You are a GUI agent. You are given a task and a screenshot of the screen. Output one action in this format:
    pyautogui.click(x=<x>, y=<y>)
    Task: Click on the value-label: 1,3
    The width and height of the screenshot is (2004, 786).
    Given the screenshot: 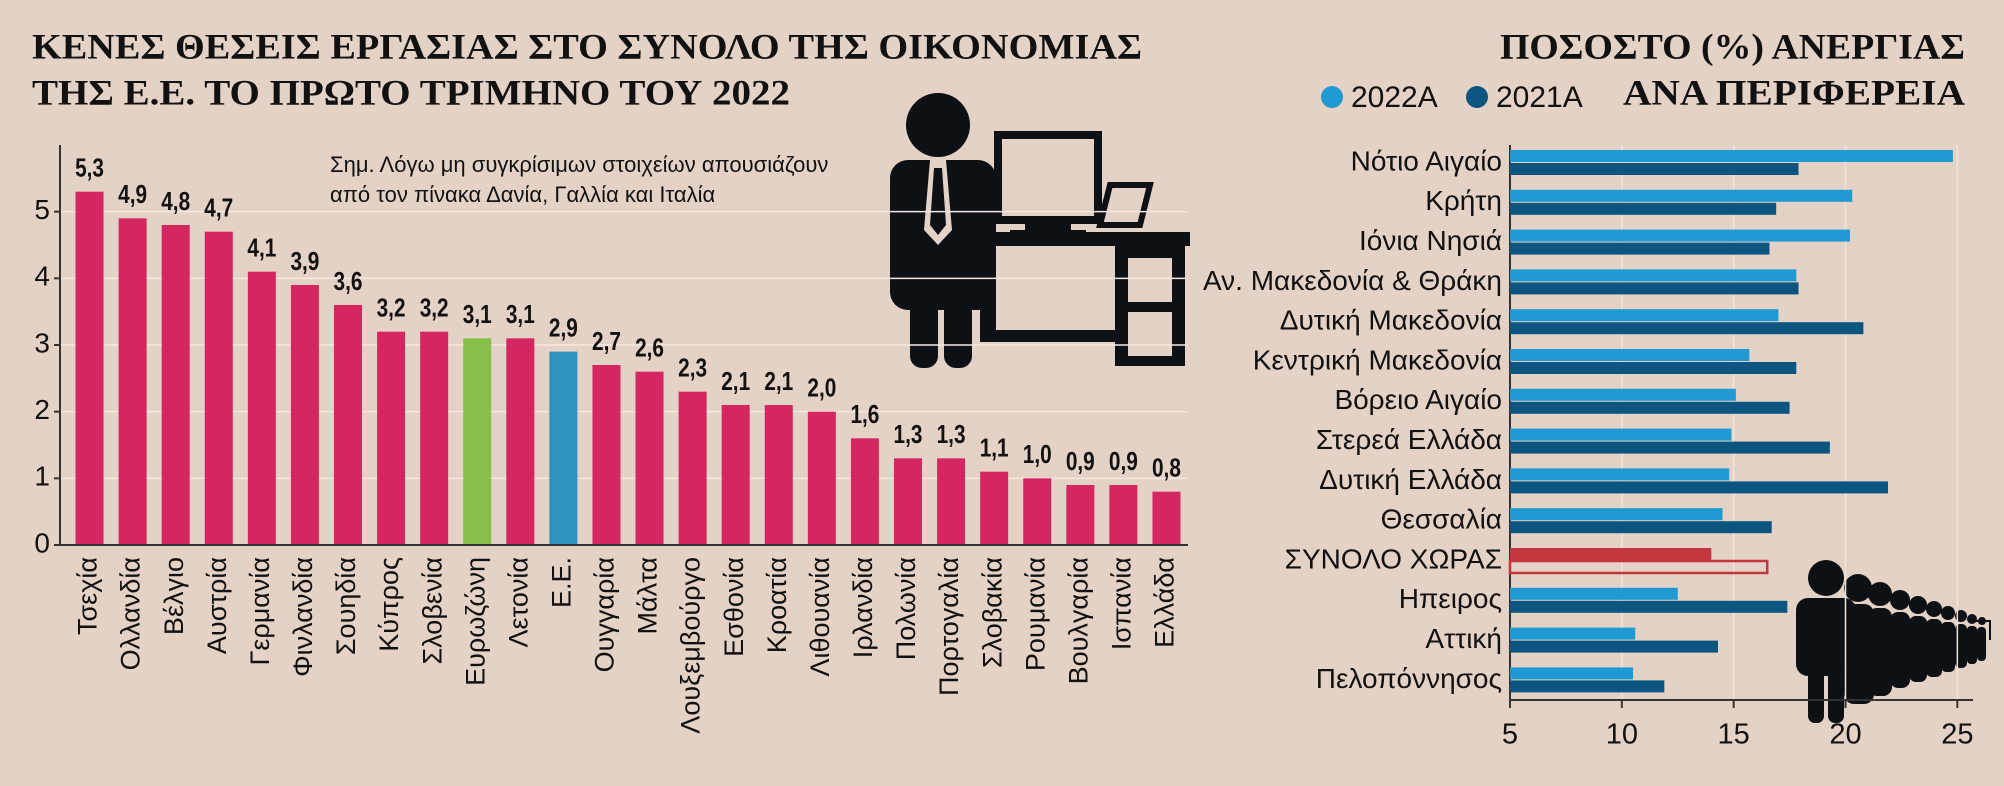 What is the action you would take?
    pyautogui.click(x=951, y=434)
    